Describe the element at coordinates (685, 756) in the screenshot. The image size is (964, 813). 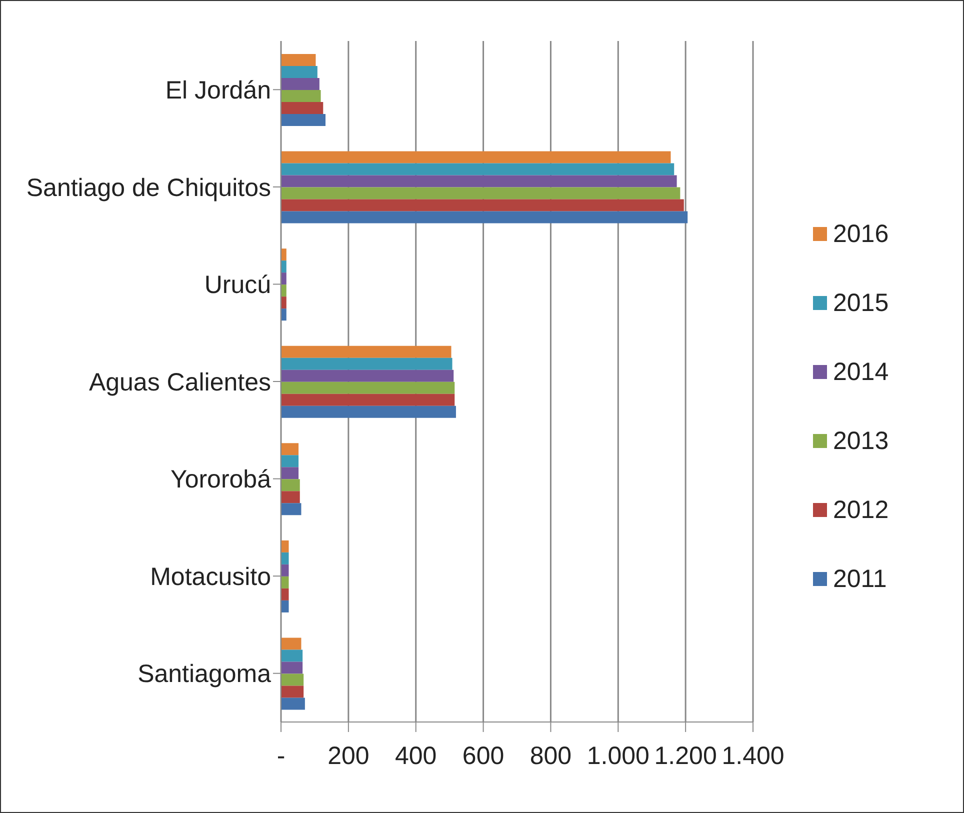
I see `x-tick-label: 1.200` at that location.